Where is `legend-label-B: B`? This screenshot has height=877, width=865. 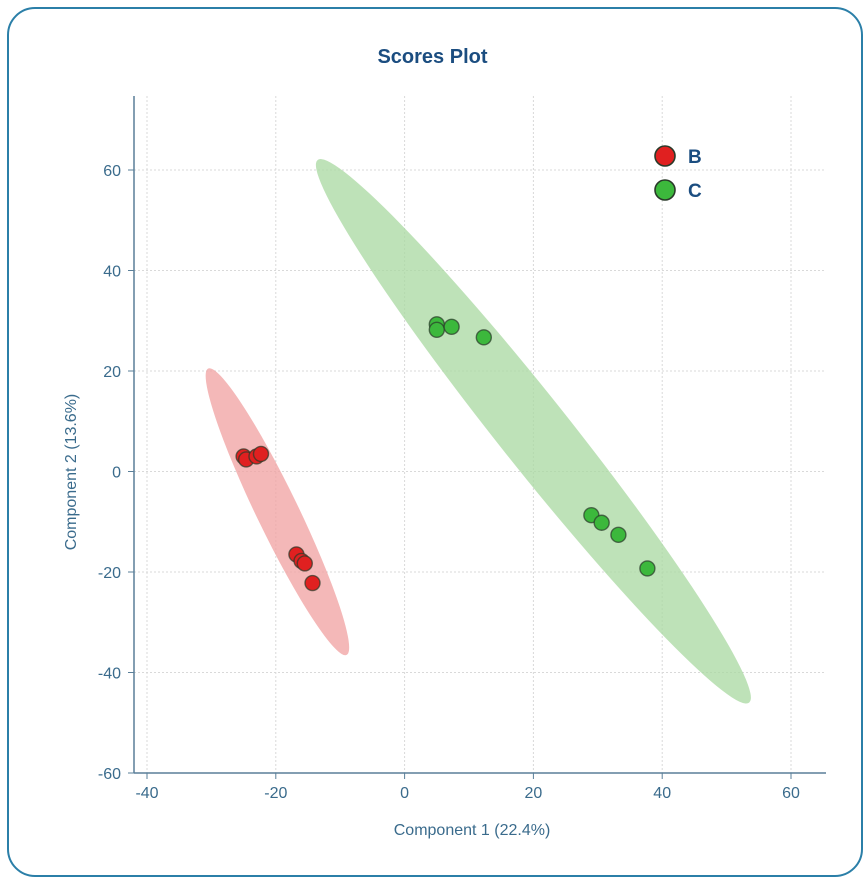 legend-label-B: B is located at coordinates (695, 157).